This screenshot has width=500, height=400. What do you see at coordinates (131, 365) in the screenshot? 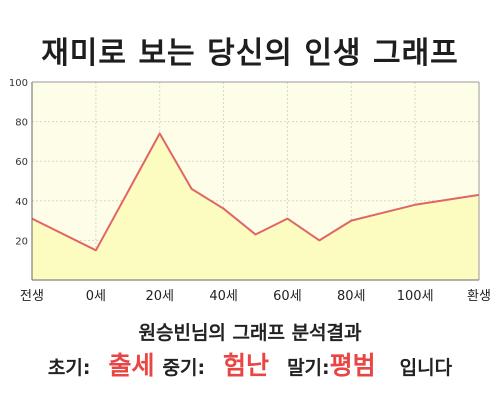
I see `early-value: 출세` at bounding box center [131, 365].